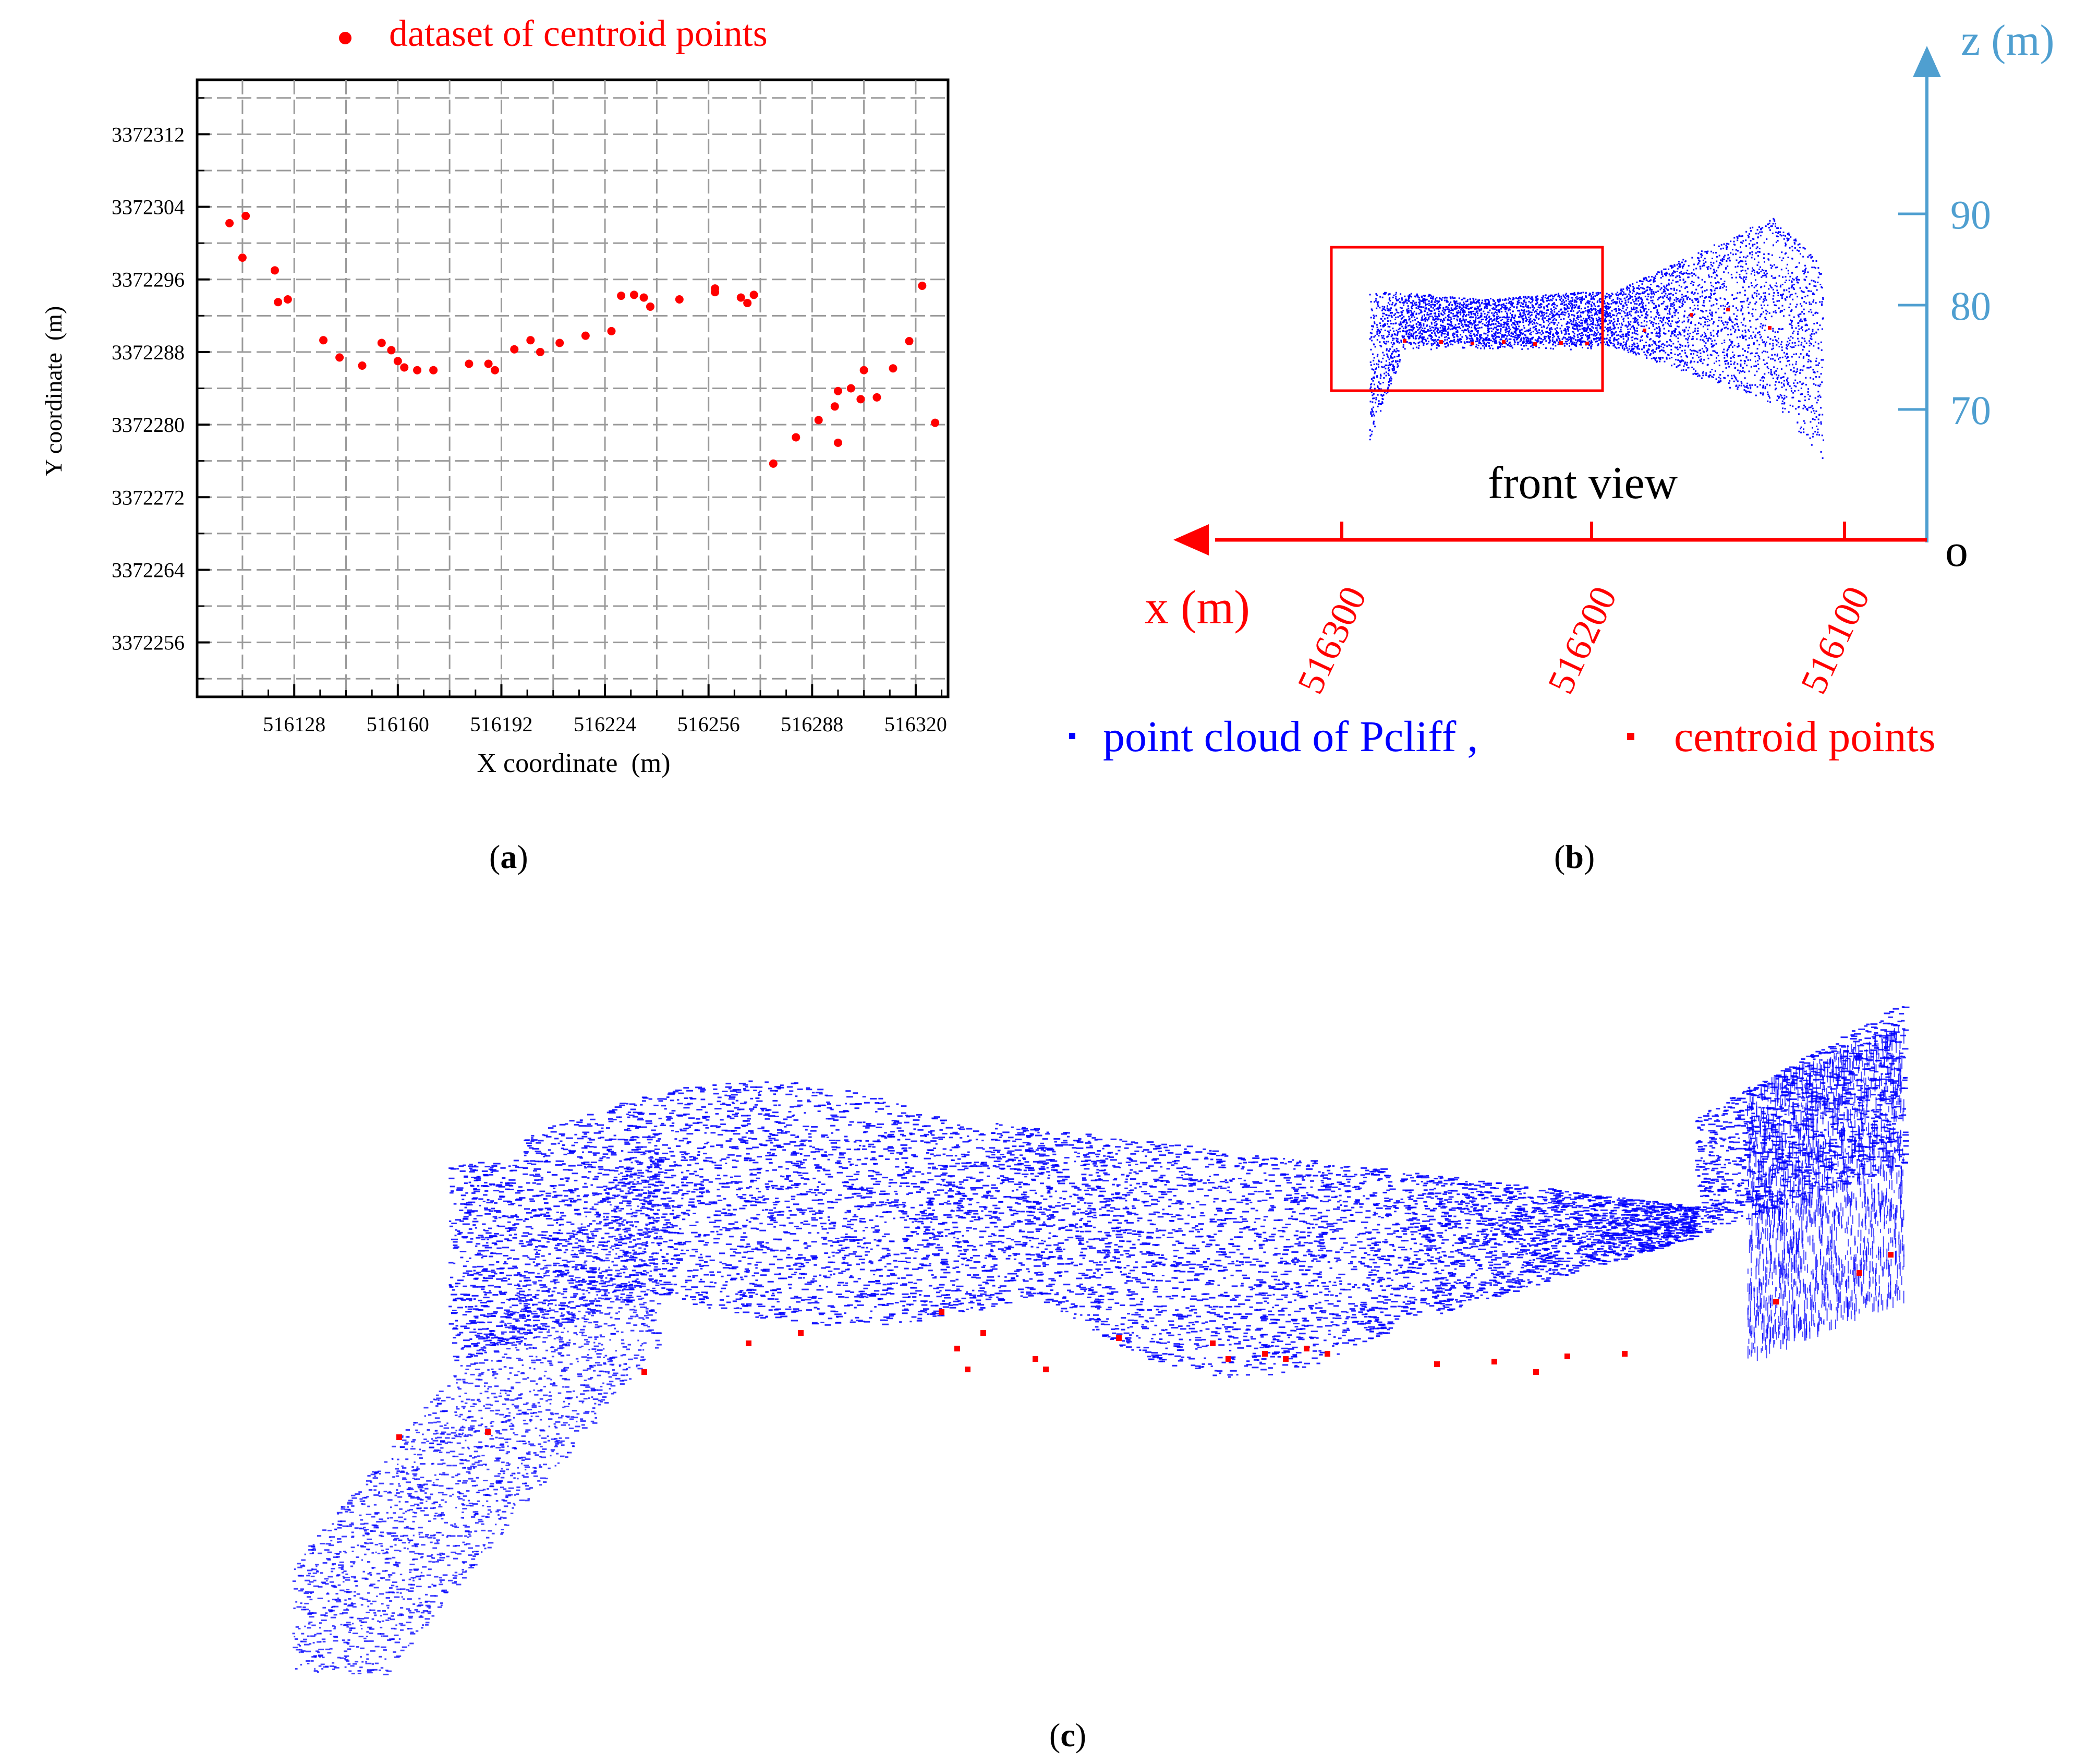 This screenshot has width=2099, height=1764. I want to click on points-a, so click(582, 339).